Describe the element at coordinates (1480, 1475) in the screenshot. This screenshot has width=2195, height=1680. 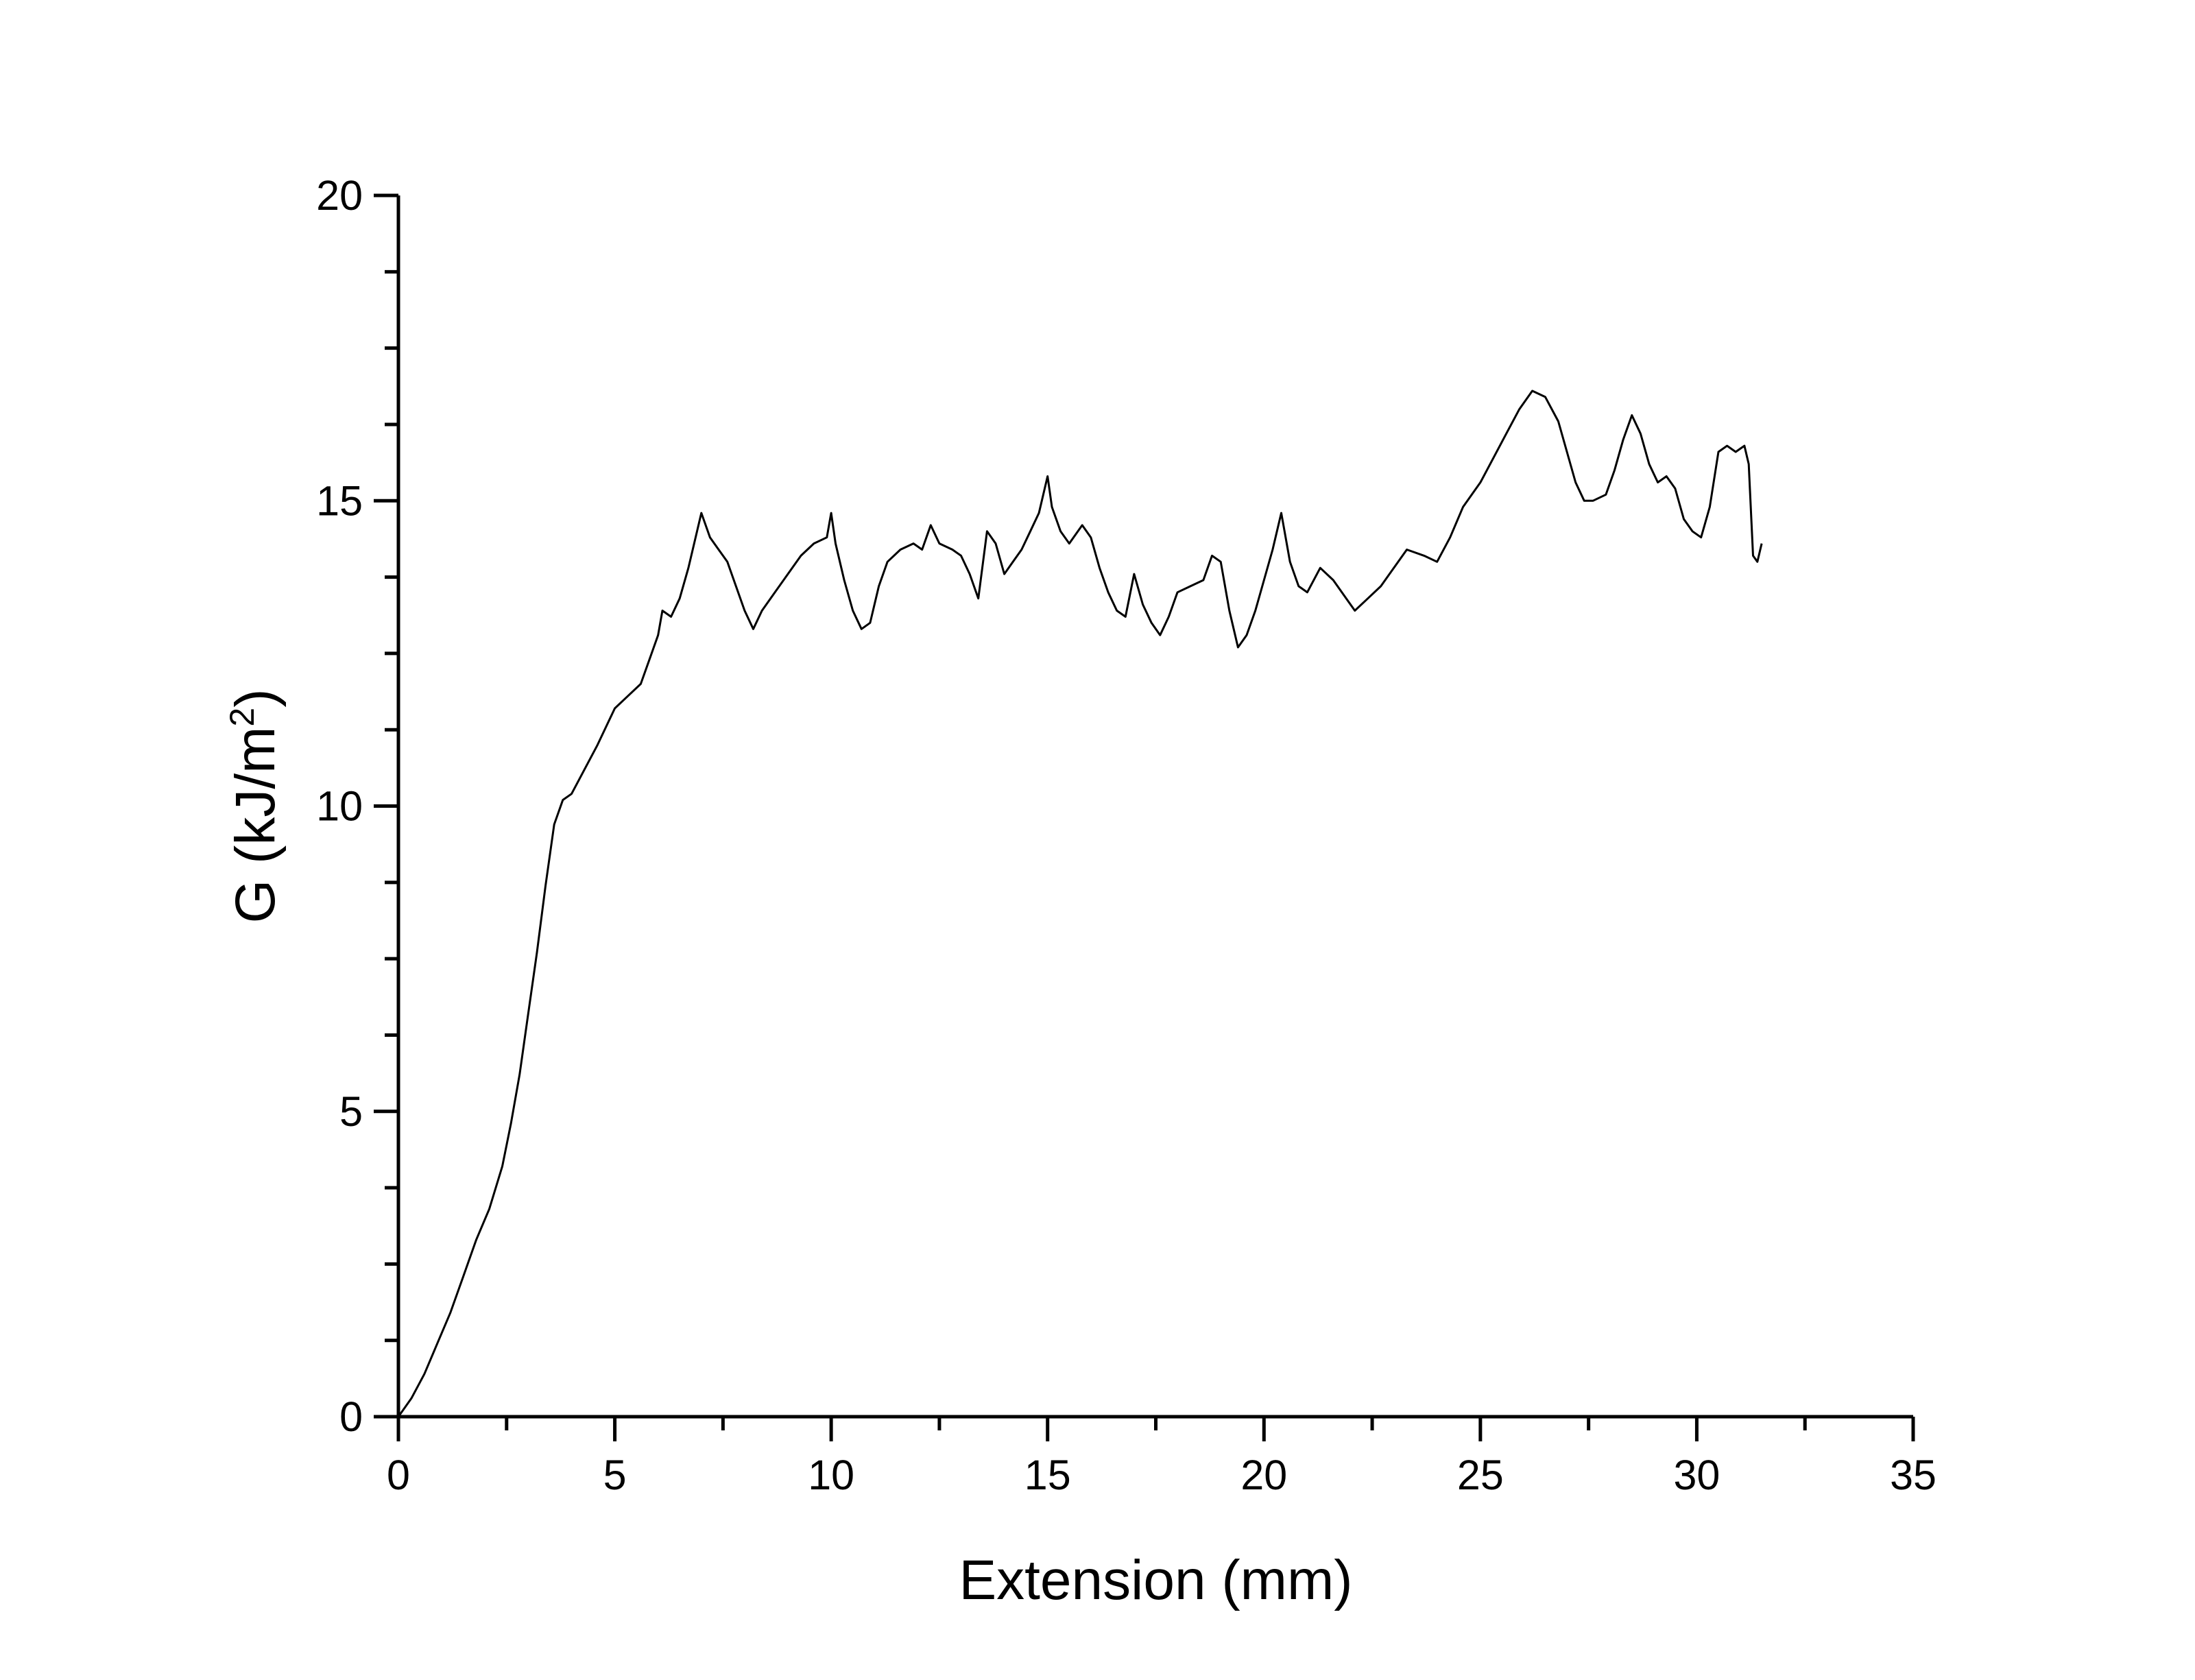
I see `x-tick-label: 25` at that location.